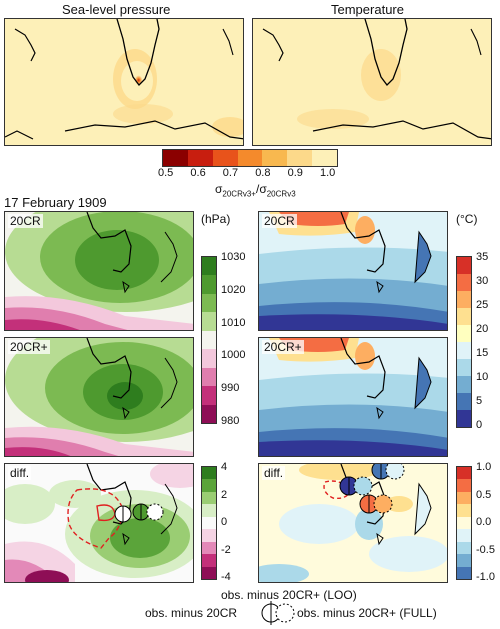 This screenshot has height=629, width=500. I want to click on ratio-colorbar, so click(250, 158).